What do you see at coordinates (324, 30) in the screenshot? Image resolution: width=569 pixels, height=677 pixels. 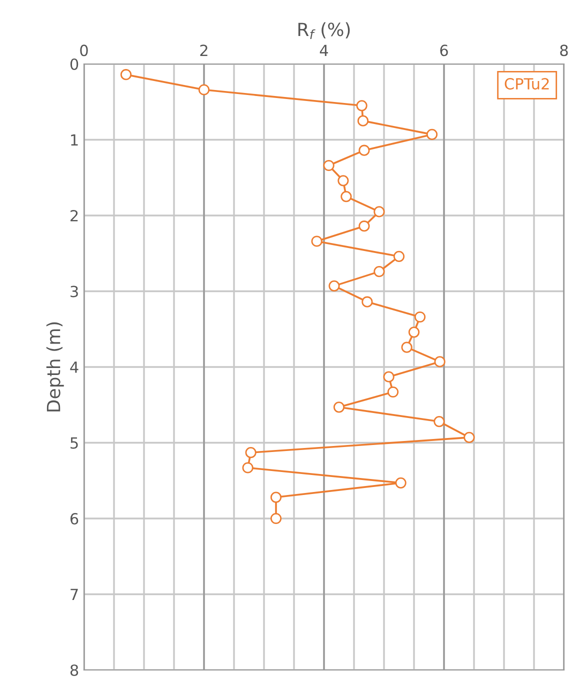 I see `x-axis-title: R$_{f}$ (%)` at bounding box center [324, 30].